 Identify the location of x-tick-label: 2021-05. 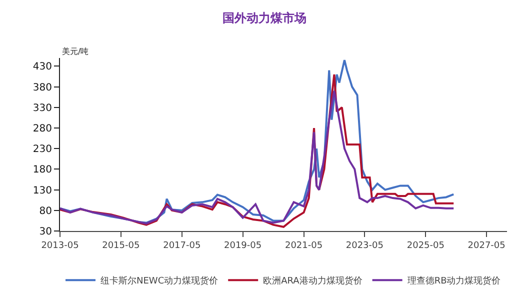
(303, 245).